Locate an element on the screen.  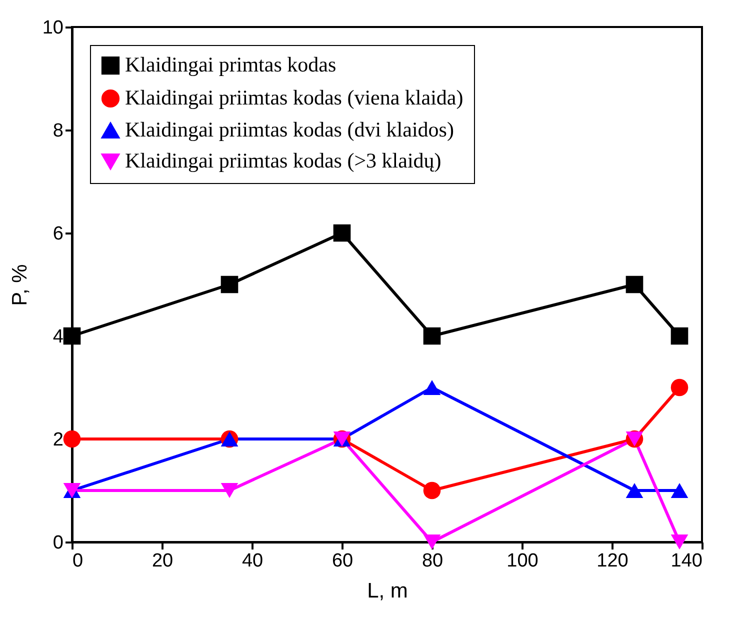
y-tick-label: 0 is located at coordinates (58, 543).